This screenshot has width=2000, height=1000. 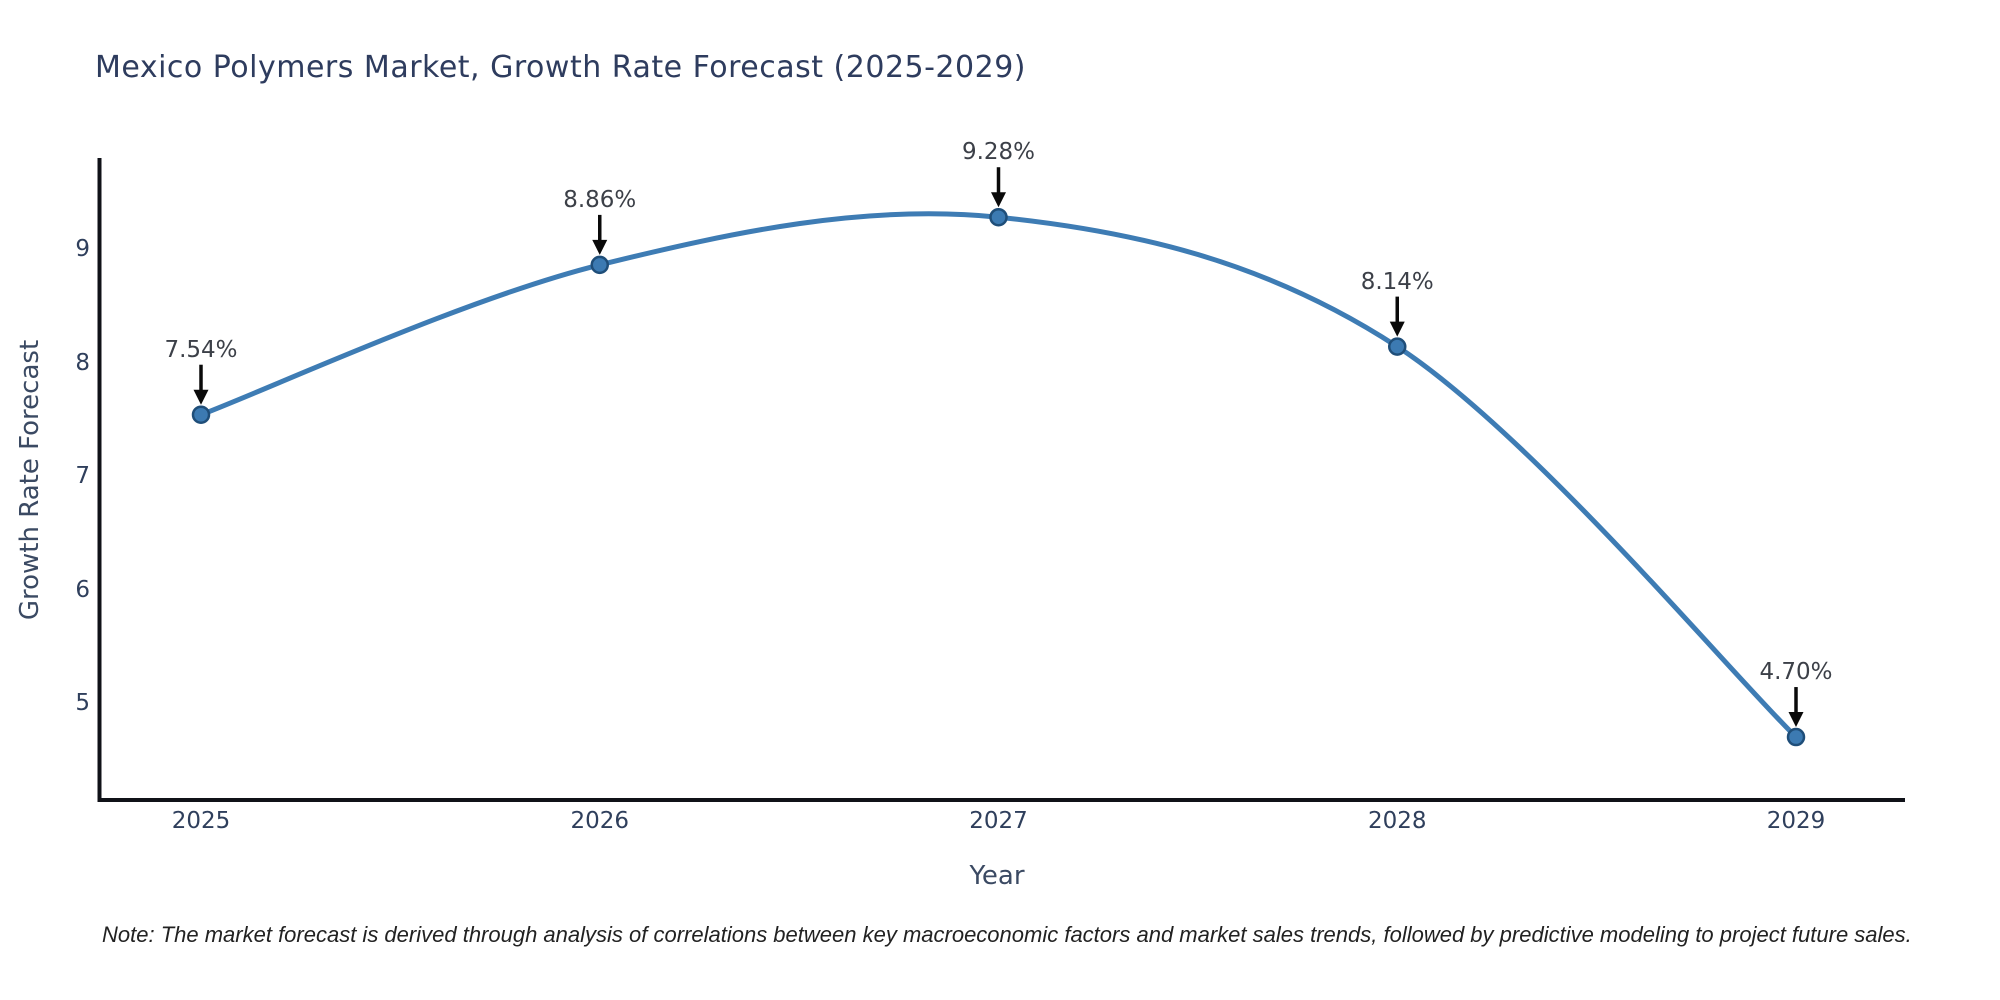 I want to click on data-point-marker-2027, so click(x=998, y=217).